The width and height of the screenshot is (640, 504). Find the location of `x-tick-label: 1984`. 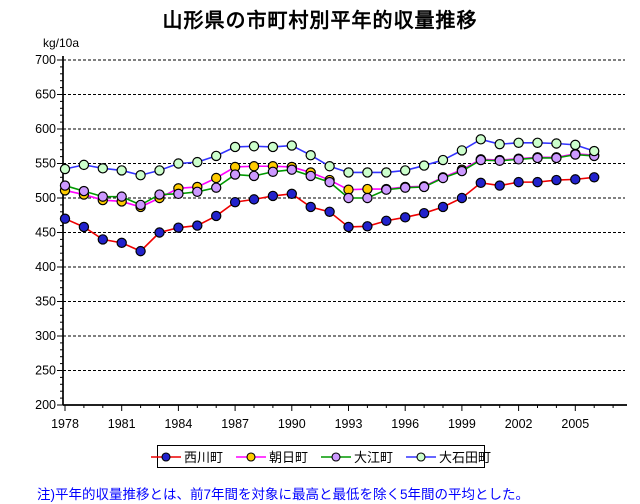

x-tick-label: 1984 is located at coordinates (178, 424).